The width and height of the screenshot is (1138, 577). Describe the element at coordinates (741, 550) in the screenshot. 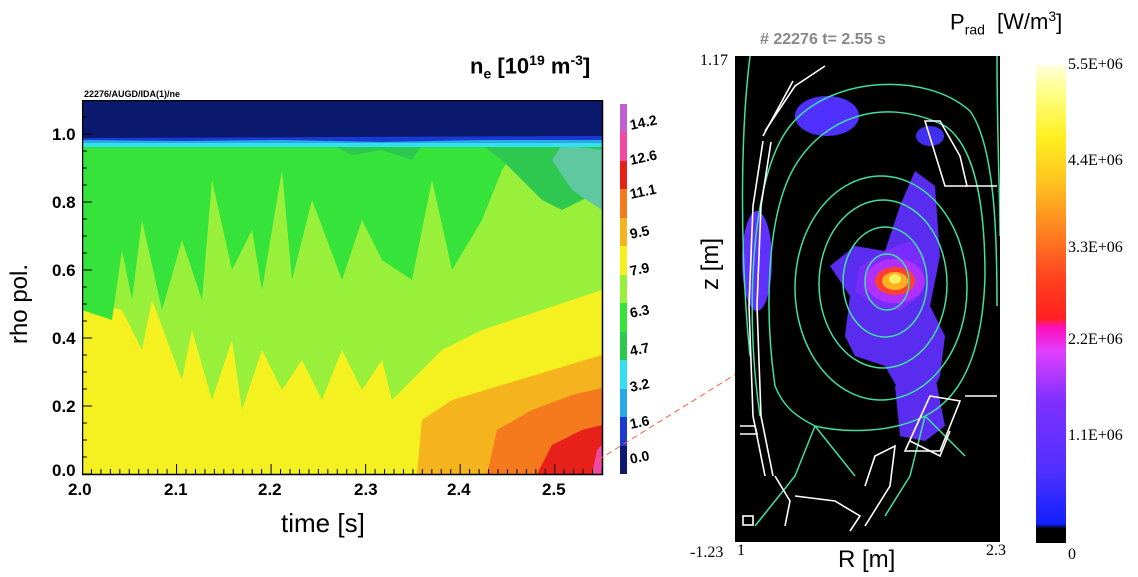

I see `r-left-label: 1` at that location.